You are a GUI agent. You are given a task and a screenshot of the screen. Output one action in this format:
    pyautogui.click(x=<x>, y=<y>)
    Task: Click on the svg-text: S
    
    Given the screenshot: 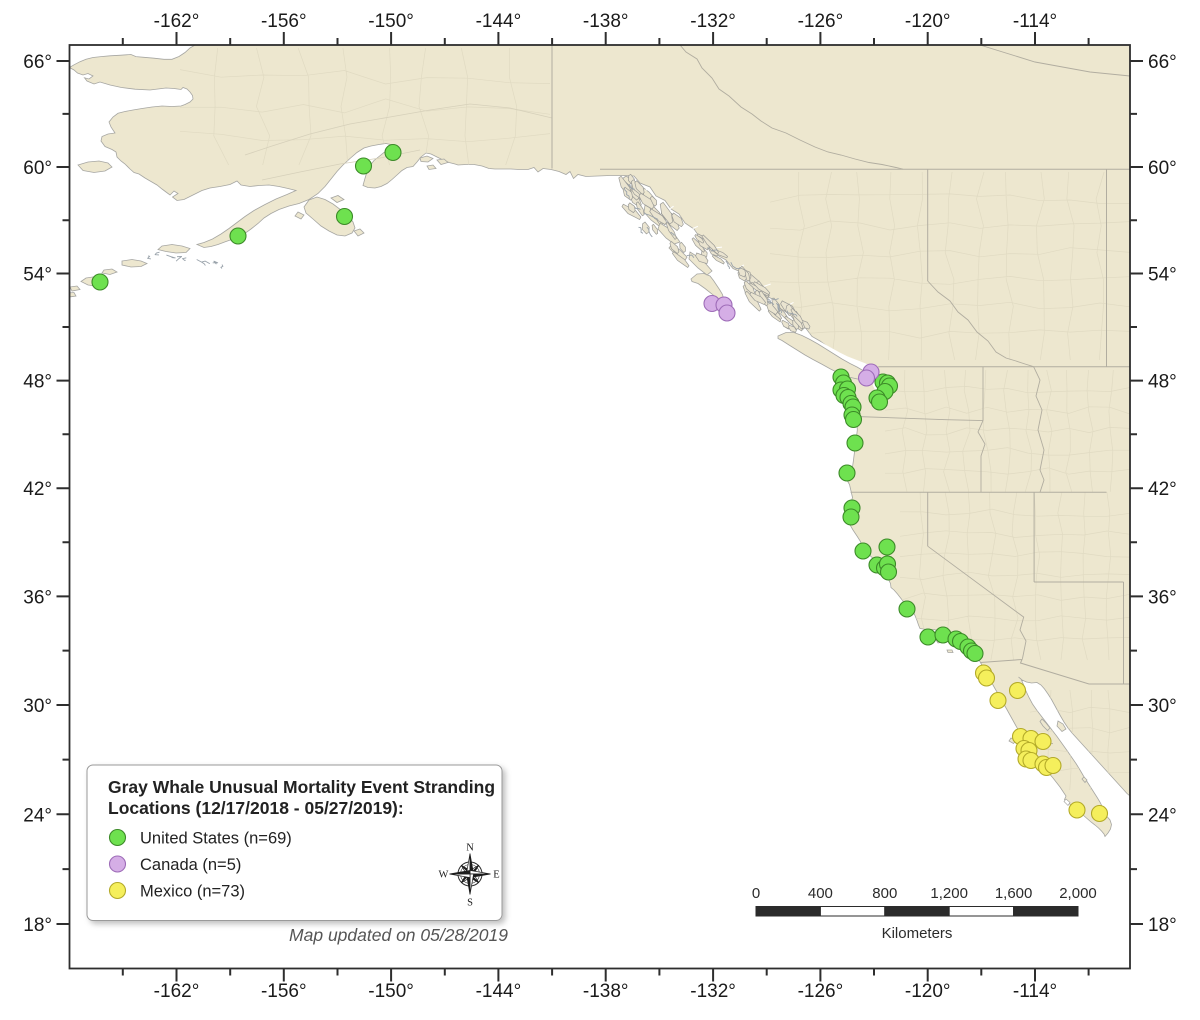 What is the action you would take?
    pyautogui.click(x=470, y=903)
    